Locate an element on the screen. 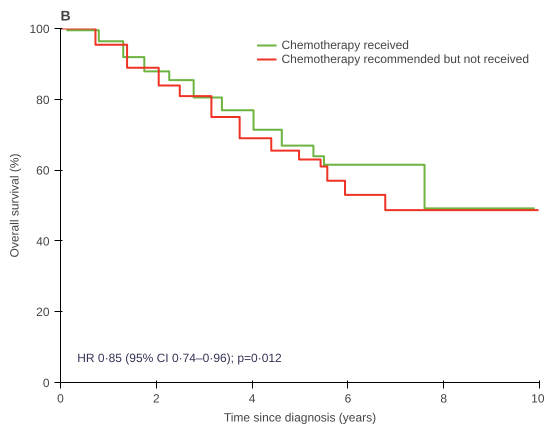 This screenshot has height=427, width=544. x-tick-label: 10 is located at coordinates (537, 399).